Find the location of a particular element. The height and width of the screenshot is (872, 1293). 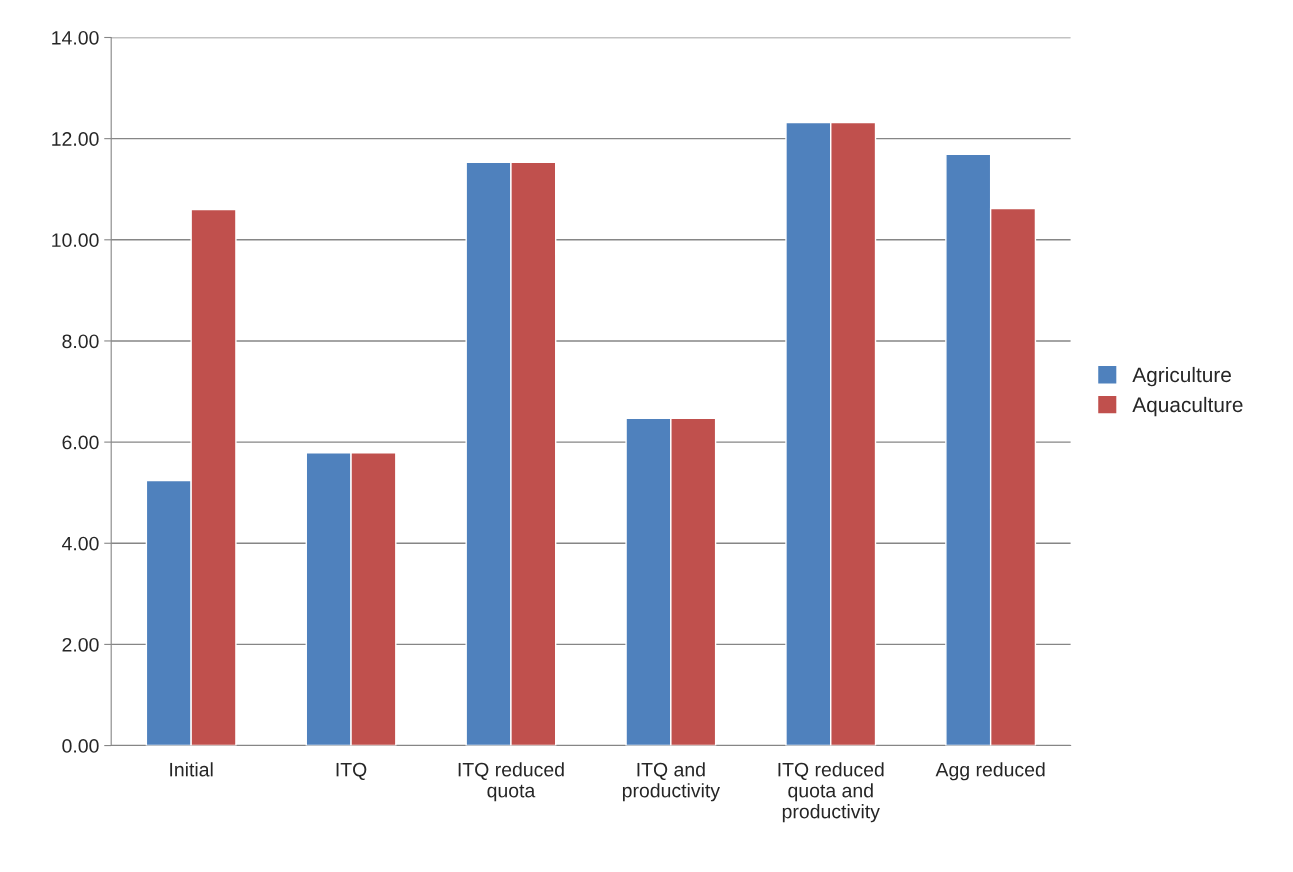

x-tick-label: Agg reduced is located at coordinates (990, 771).